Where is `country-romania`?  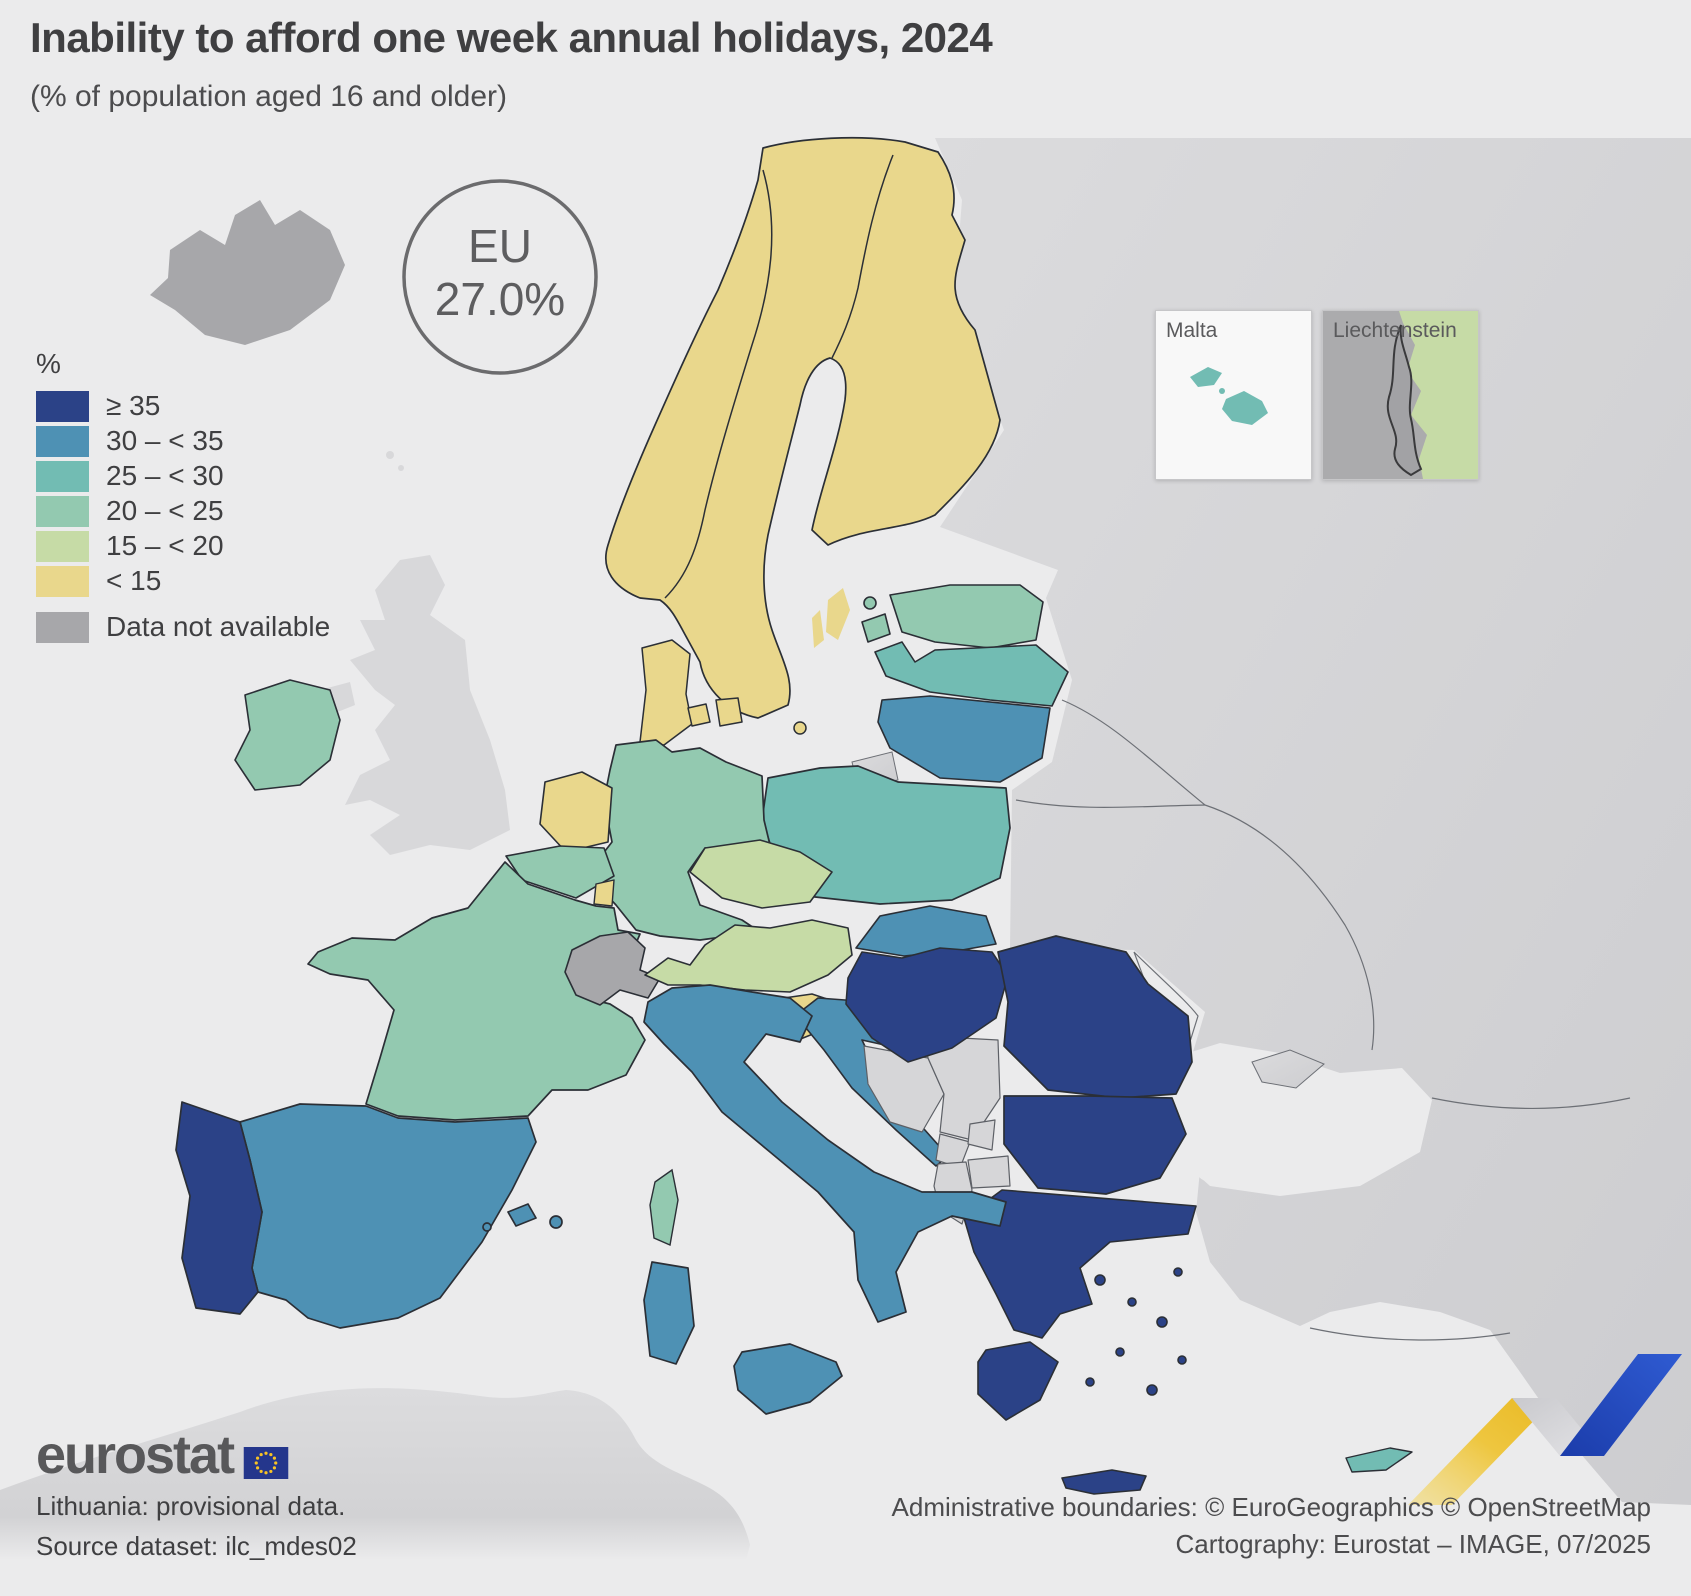 country-romania is located at coordinates (1095, 1017).